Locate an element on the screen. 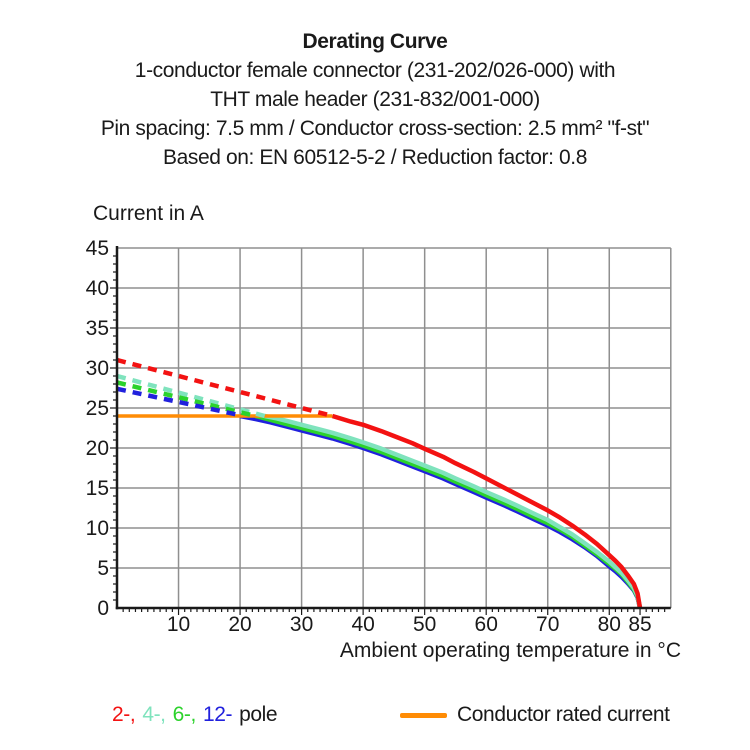 Image resolution: width=750 pixels, height=750 pixels. curve-6-pole-derated is located at coordinates (186, 399).